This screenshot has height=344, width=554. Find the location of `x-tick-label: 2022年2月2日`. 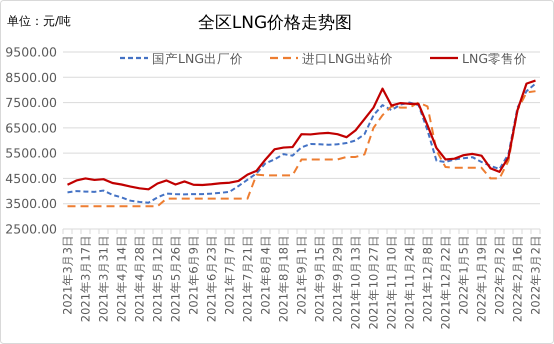

x-tick-label: 2022年2月2日 is located at coordinates (499, 275).